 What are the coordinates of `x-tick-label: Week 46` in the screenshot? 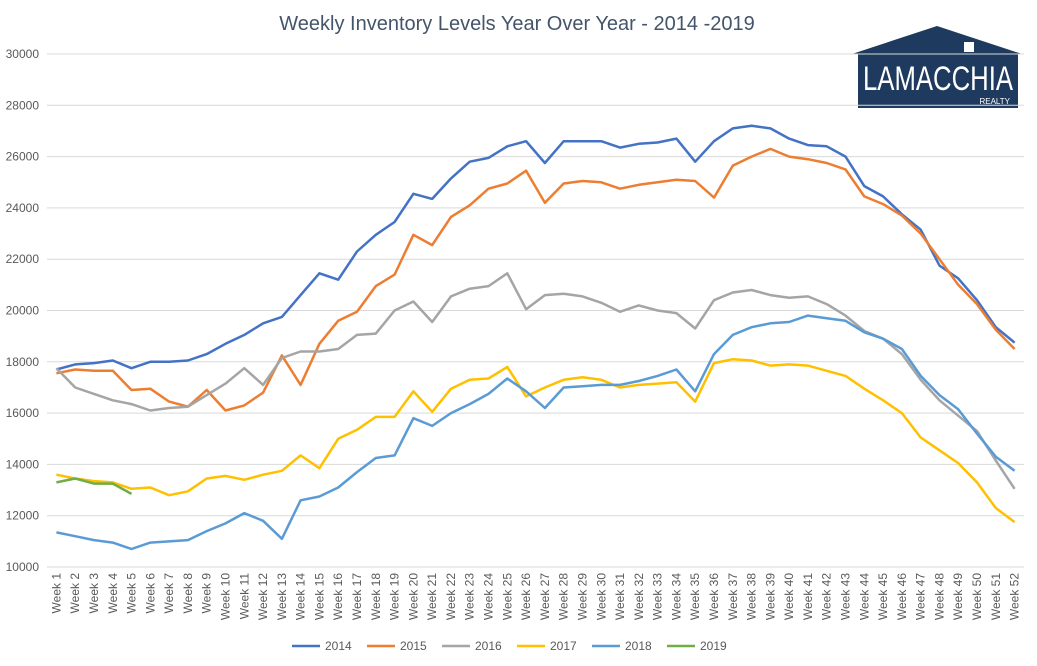 It's located at (902, 596).